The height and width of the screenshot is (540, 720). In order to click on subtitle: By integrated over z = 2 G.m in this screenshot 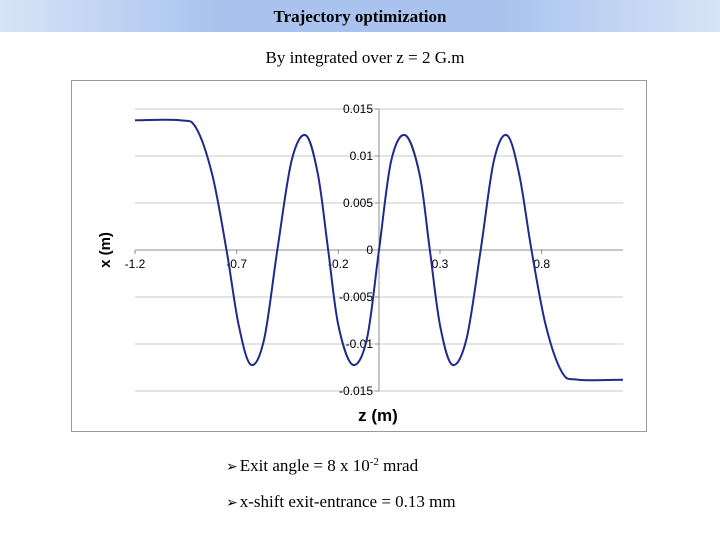, I will do `click(365, 57)`.